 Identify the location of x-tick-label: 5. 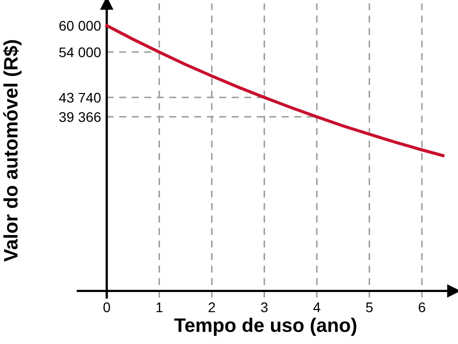
(369, 307).